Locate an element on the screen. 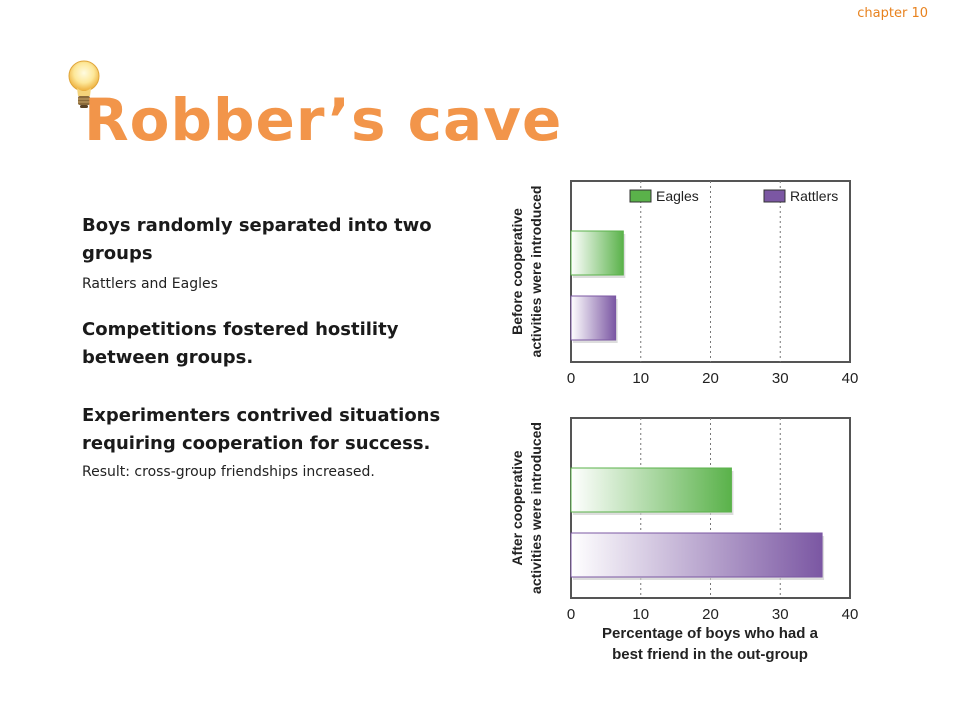  chapter-label: chapter 10 is located at coordinates (892, 13).